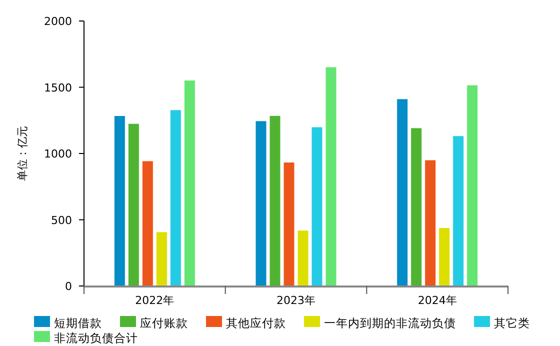 This screenshot has height=346, width=560. What do you see at coordinates (164, 323) in the screenshot?
I see `legend-label: 应付账款` at bounding box center [164, 323].